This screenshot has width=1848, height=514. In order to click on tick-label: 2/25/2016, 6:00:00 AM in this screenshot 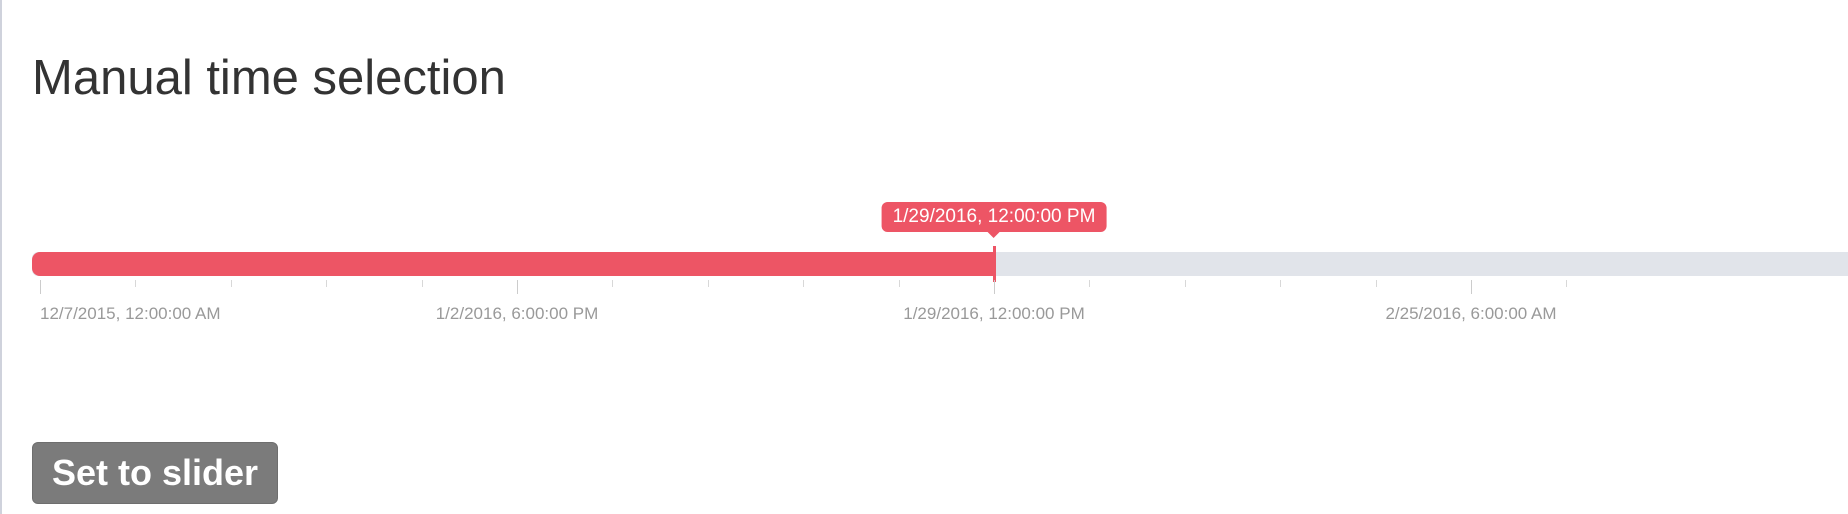, I will do `click(1471, 313)`.